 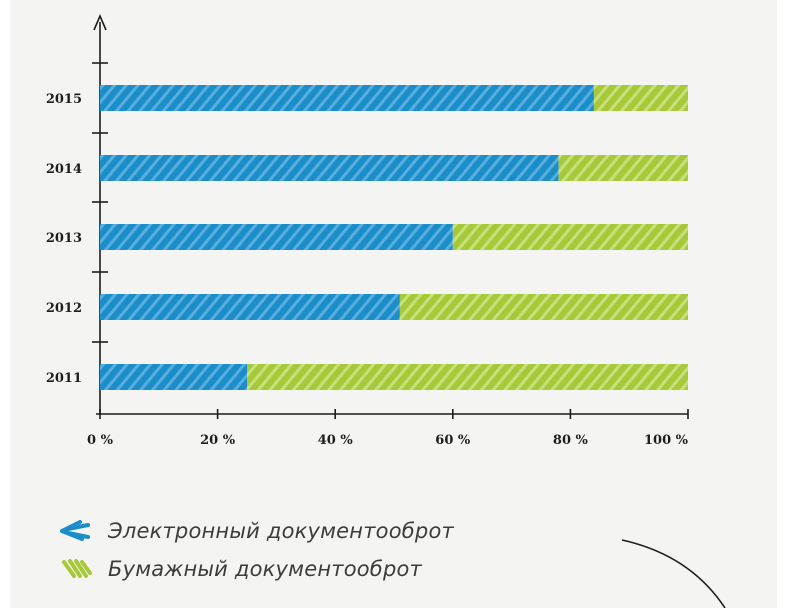 I want to click on legend-item-electronic: Электронный документооброт, so click(x=256, y=531).